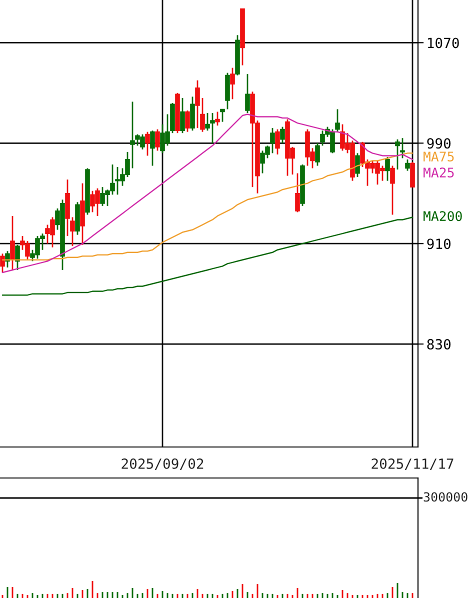 This screenshot has height=598, width=472. I want to click on y-tick-label: 910, so click(439, 244).